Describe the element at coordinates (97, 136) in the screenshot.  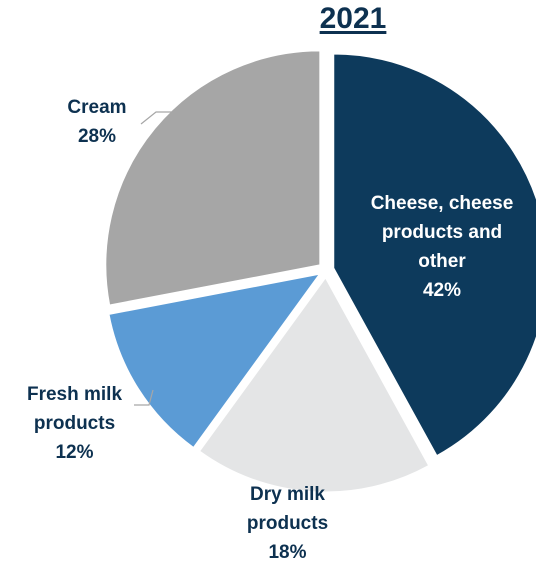
I see `slice-value-cream: 28%` at that location.